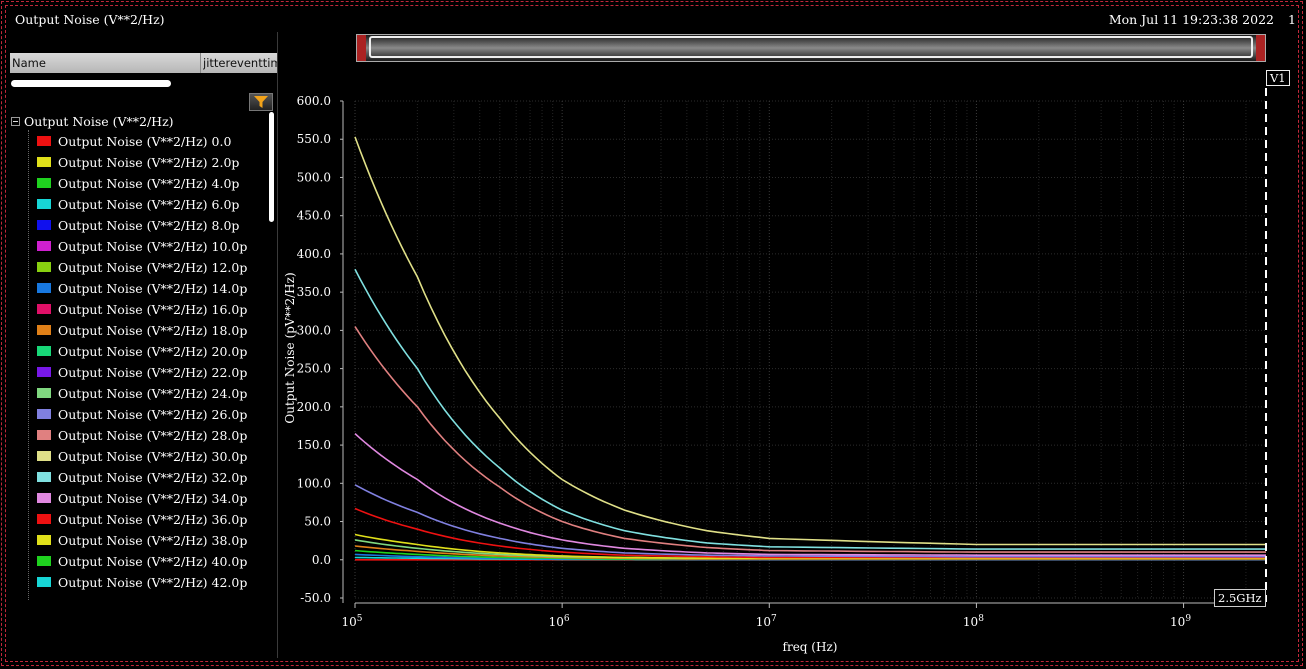 This screenshot has width=1306, height=669. What do you see at coordinates (99, 121) in the screenshot?
I see `tree-root-label: Output Noise (V**2/Hz)` at bounding box center [99, 121].